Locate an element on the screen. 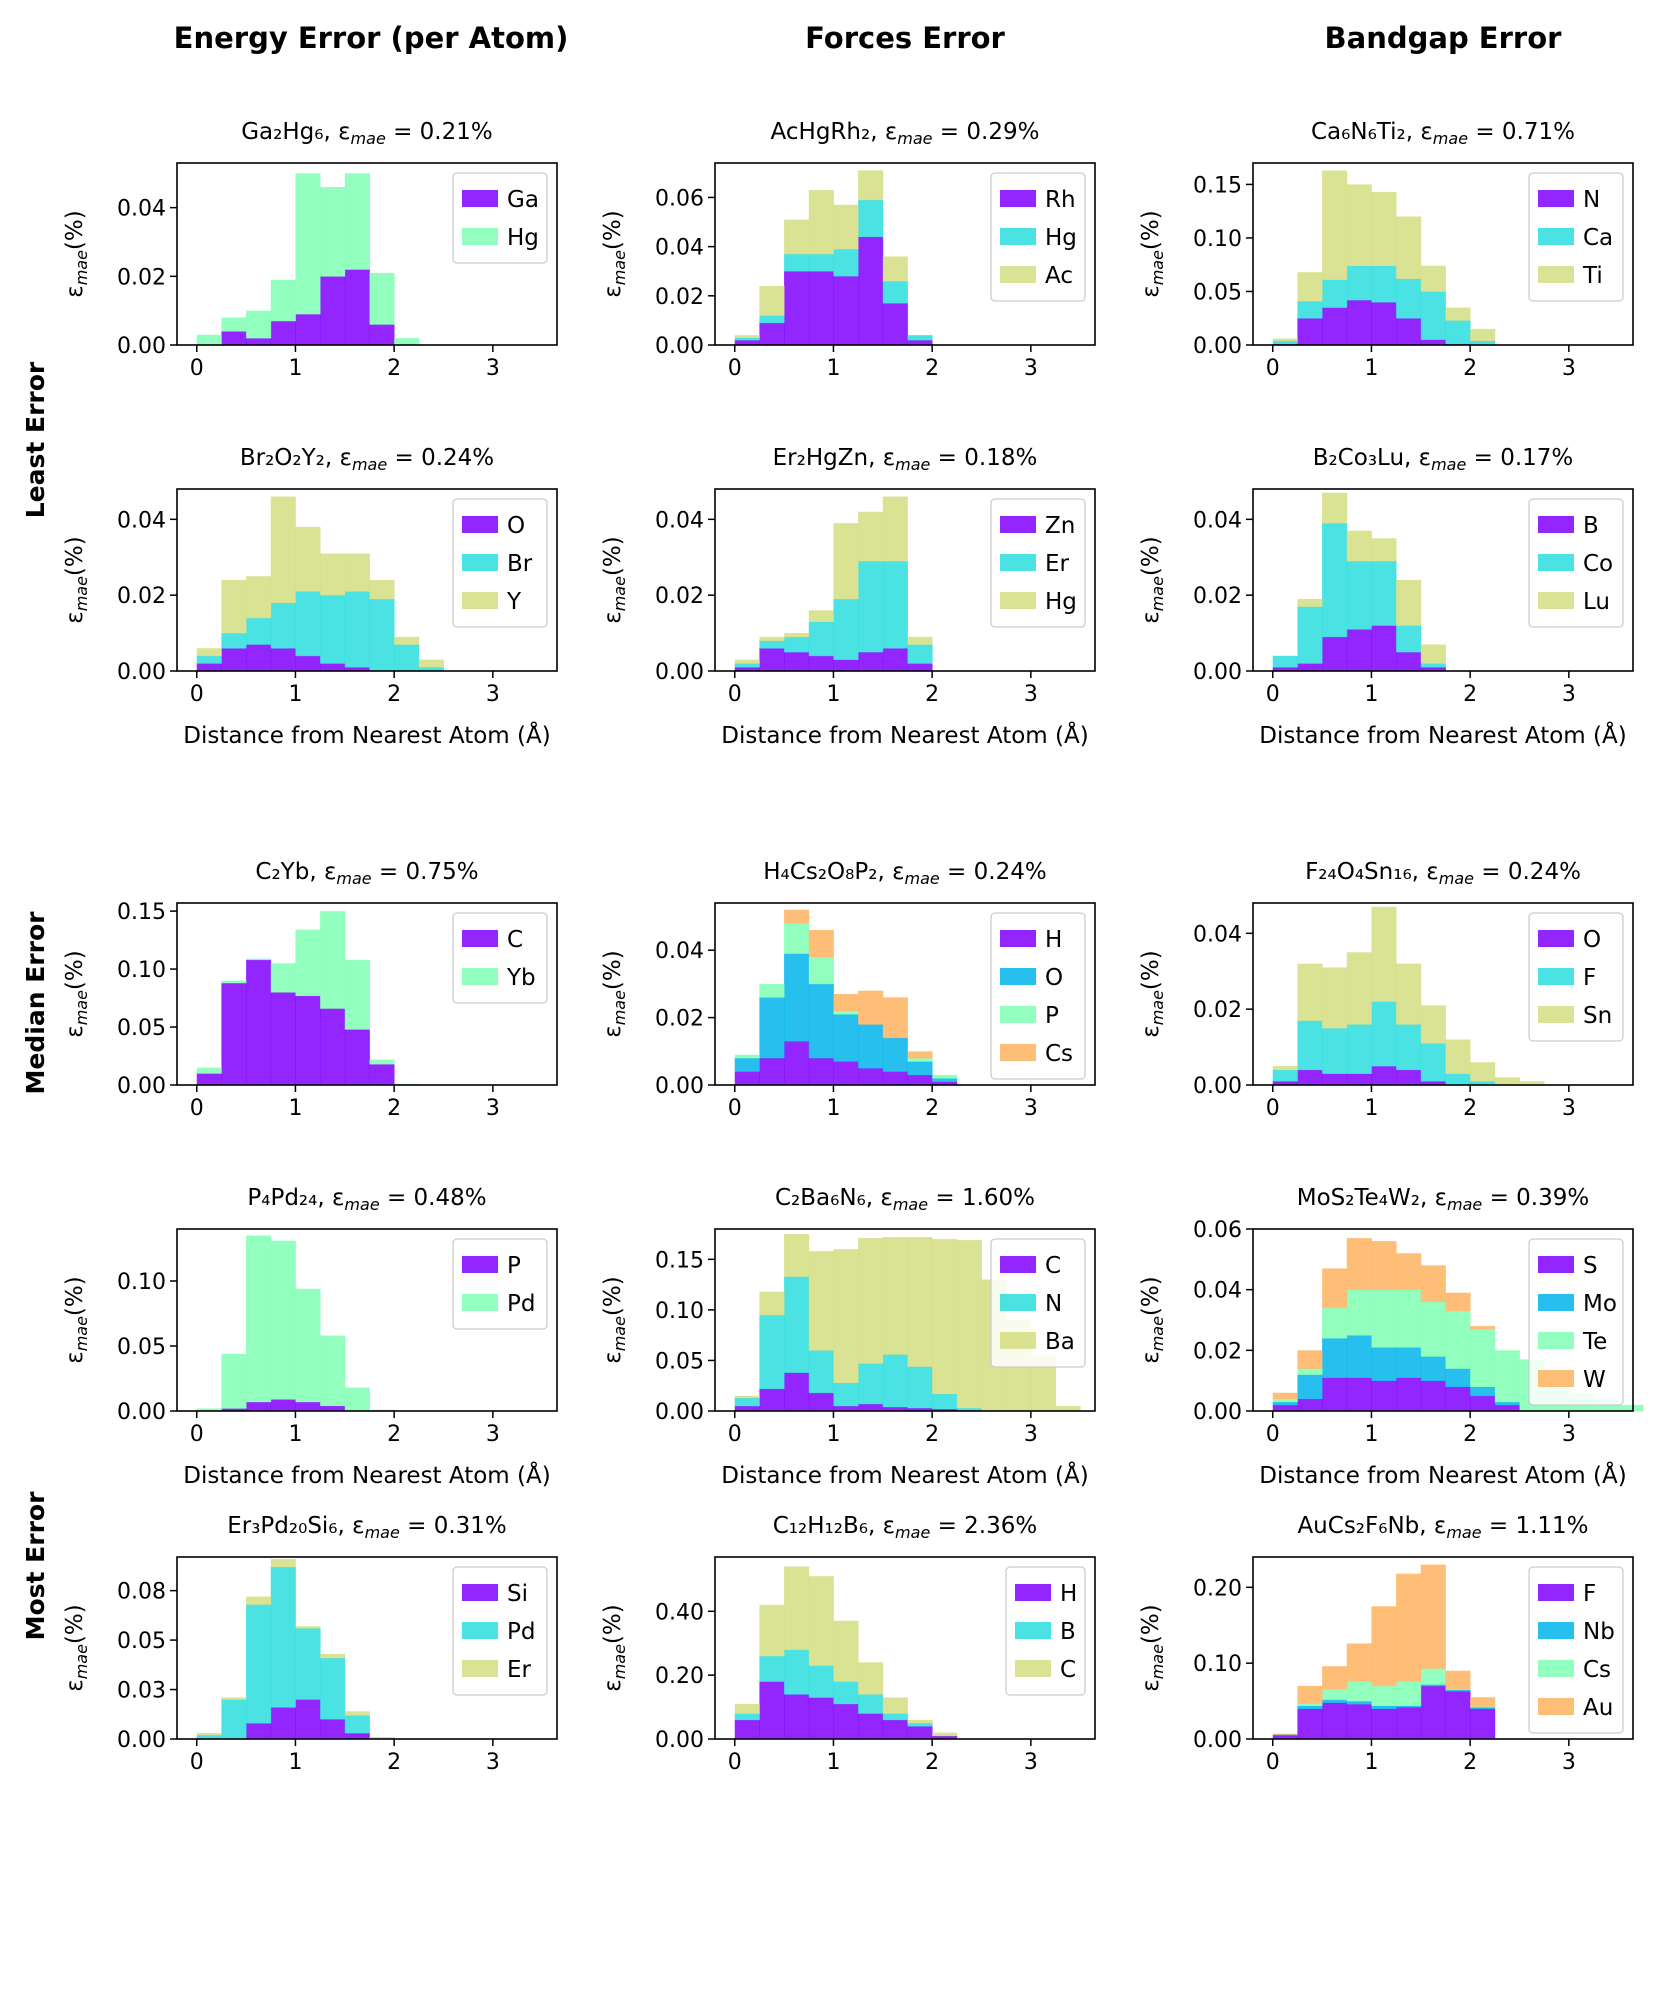 This screenshot has width=1660, height=1997. legend: Rh Hg Ac is located at coordinates (1038, 237).